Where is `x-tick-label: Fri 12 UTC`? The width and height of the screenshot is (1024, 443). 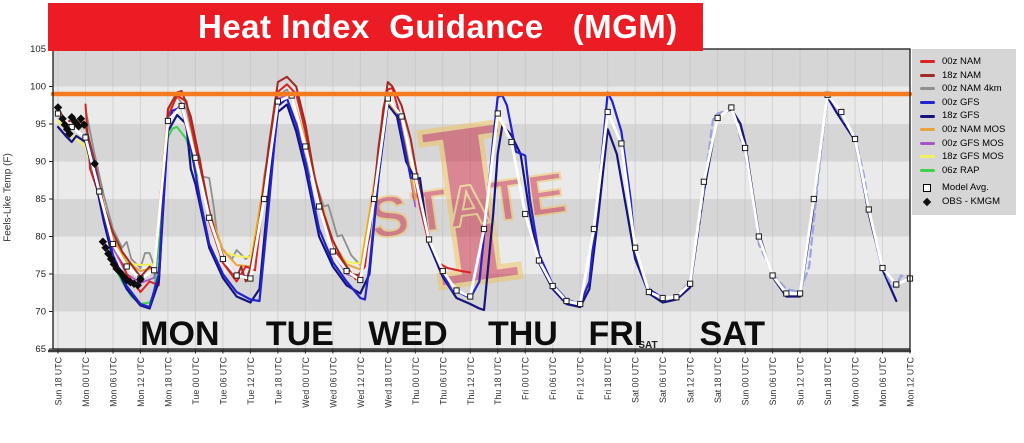 x-tick-label: Fri 12 UTC is located at coordinates (581, 378).